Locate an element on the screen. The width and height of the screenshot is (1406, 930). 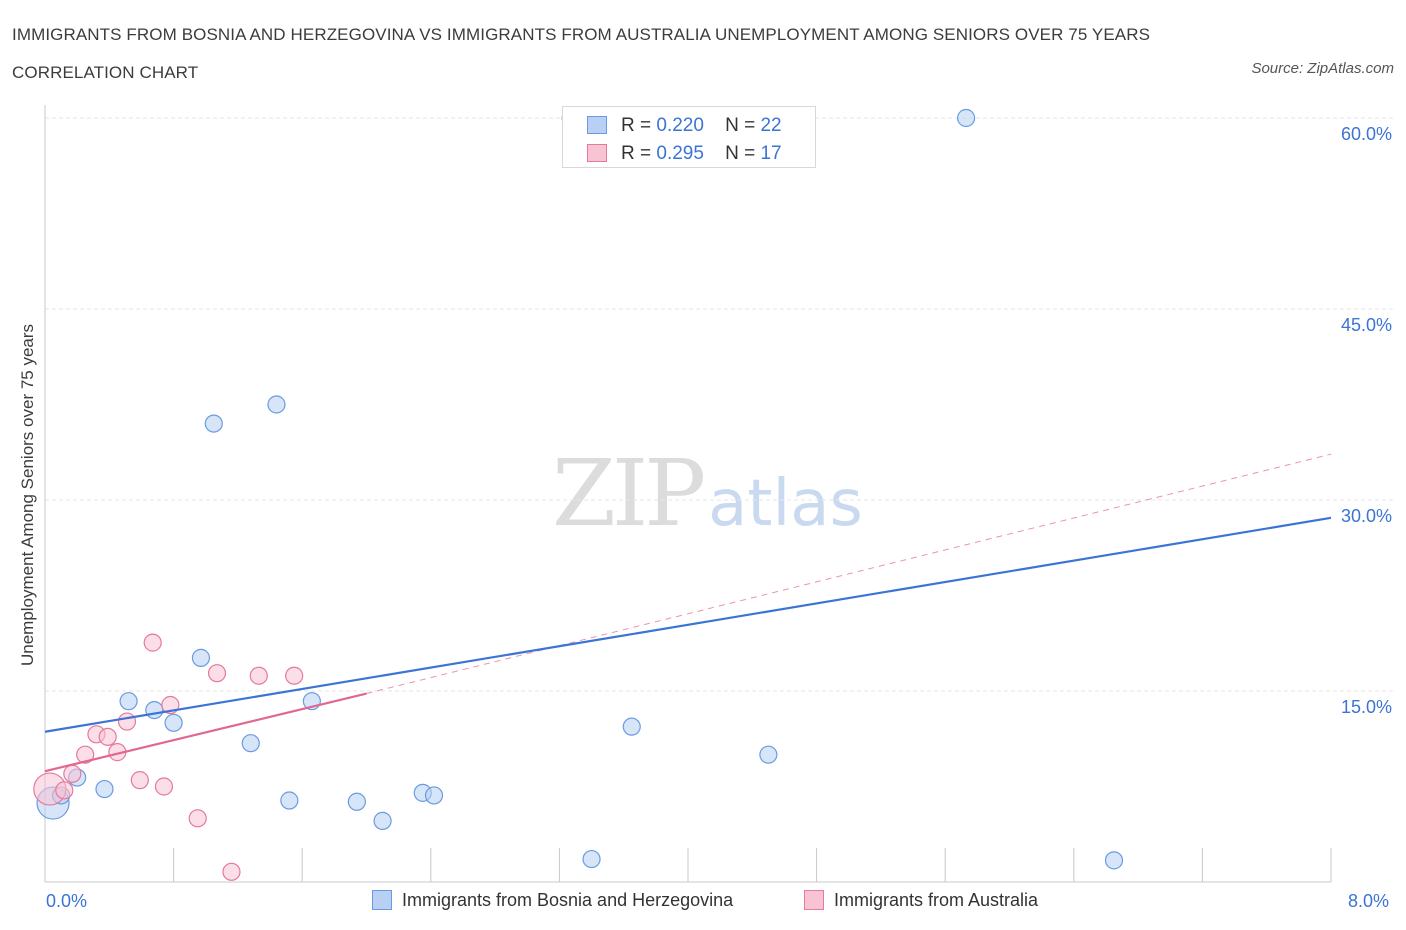
legend-swatch-australia is located at coordinates (597, 153).